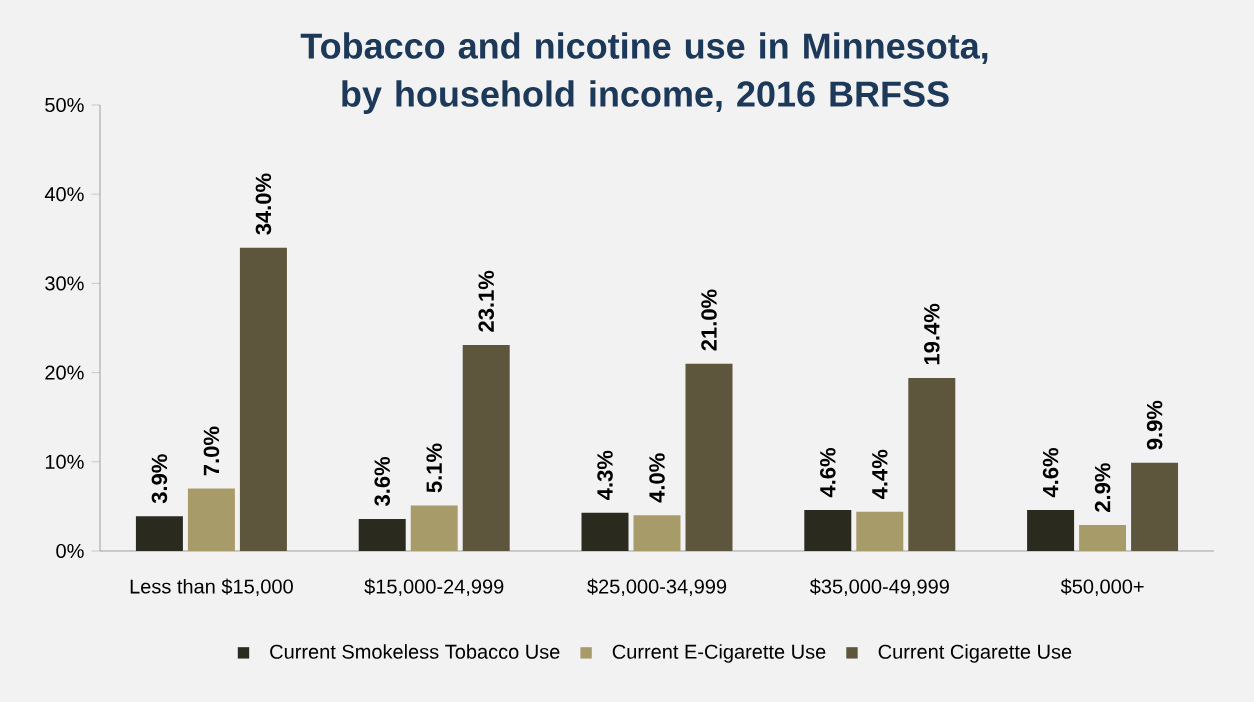  I want to click on y-tick-label: 40%, so click(64, 194).